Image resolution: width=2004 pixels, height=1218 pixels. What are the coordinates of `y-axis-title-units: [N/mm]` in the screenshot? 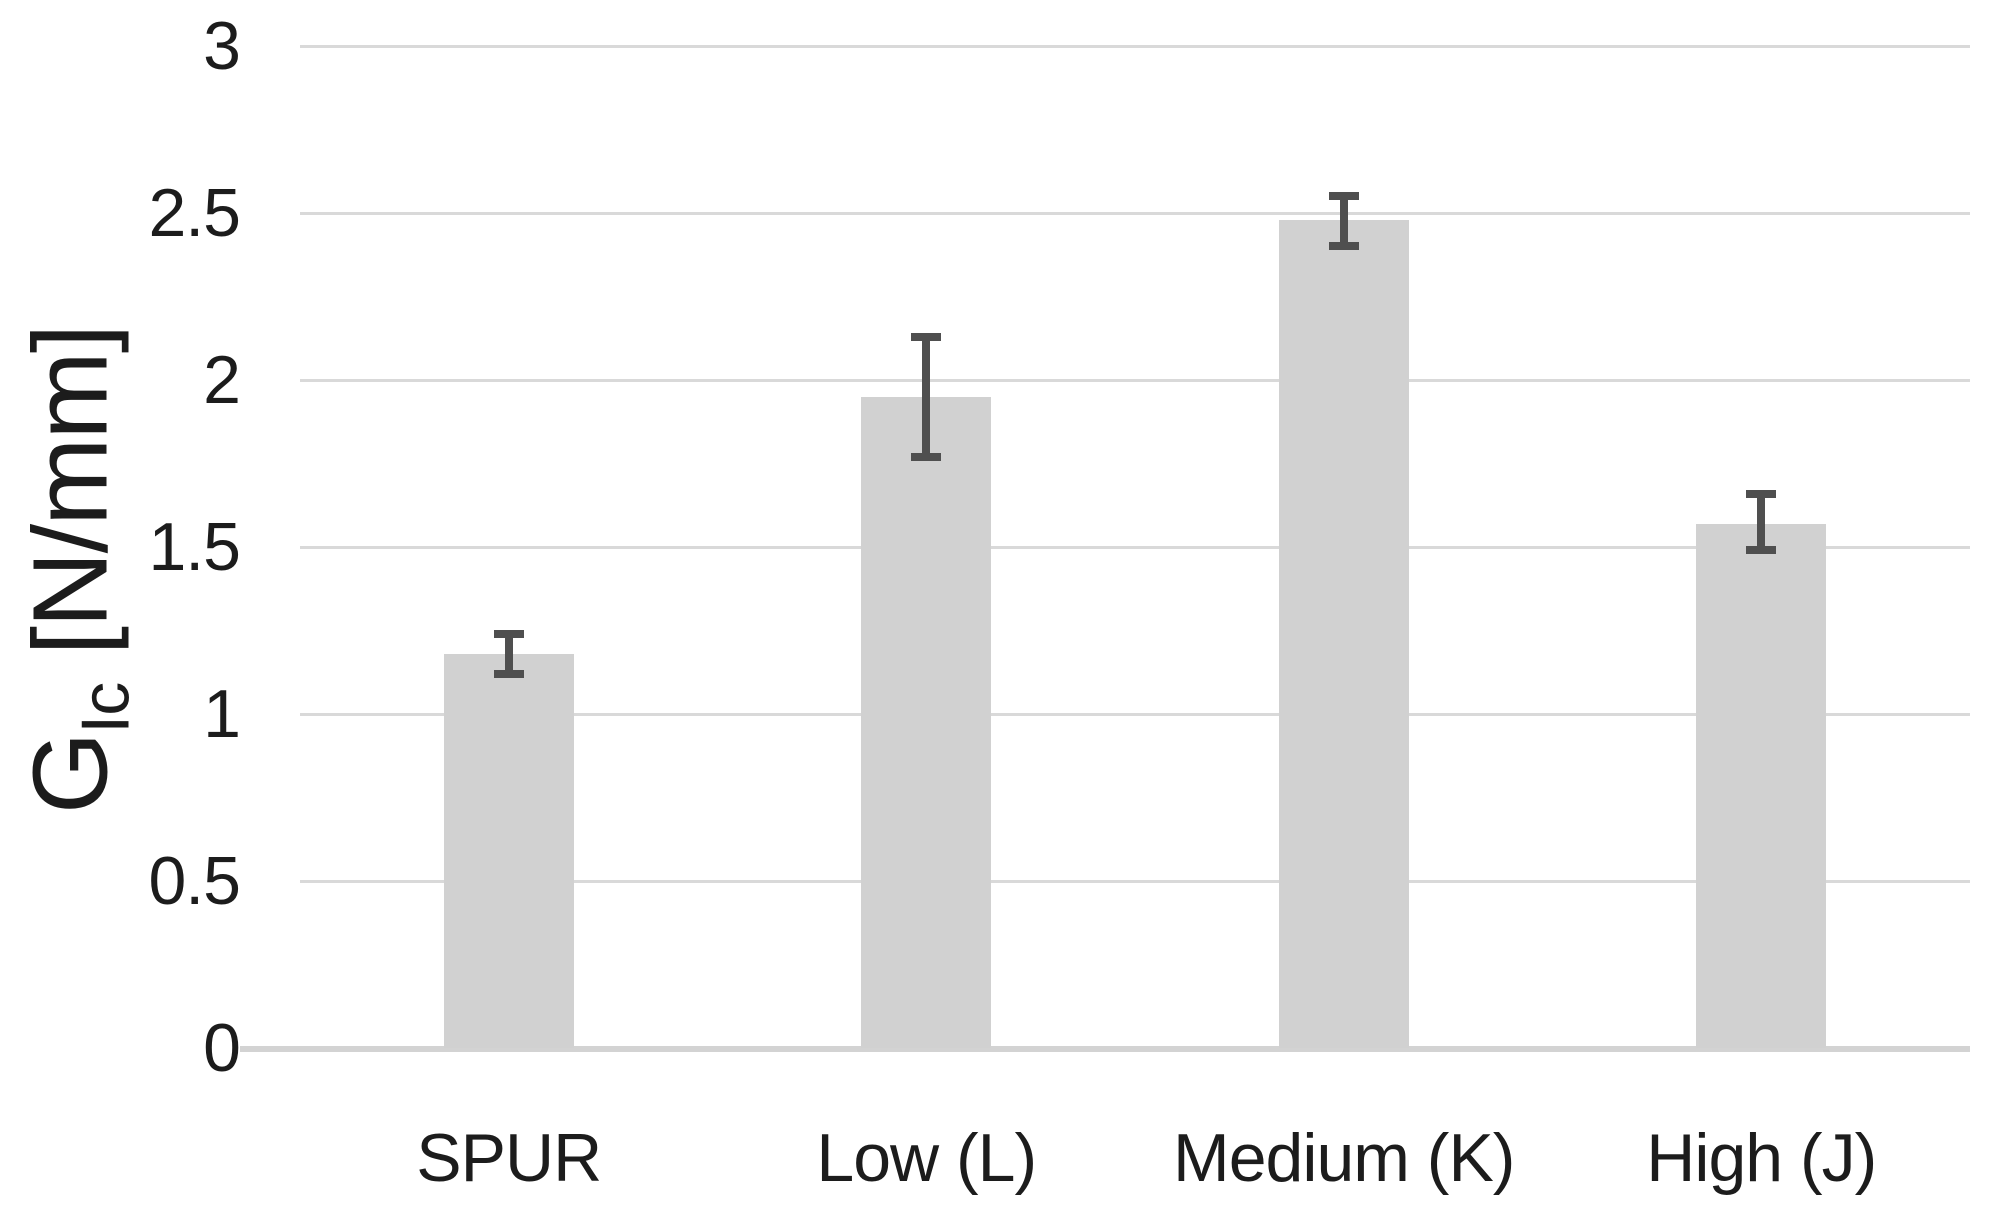 It's located at (70, 490).